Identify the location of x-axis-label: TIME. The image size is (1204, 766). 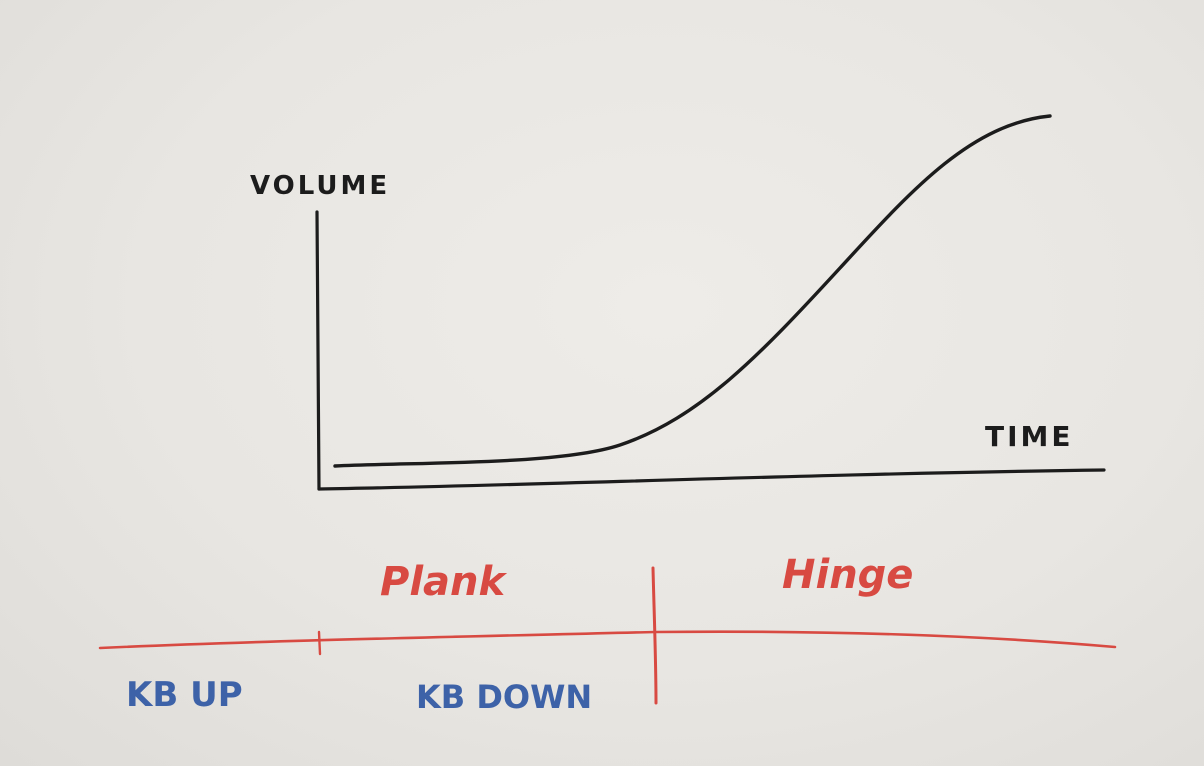
(1029, 436).